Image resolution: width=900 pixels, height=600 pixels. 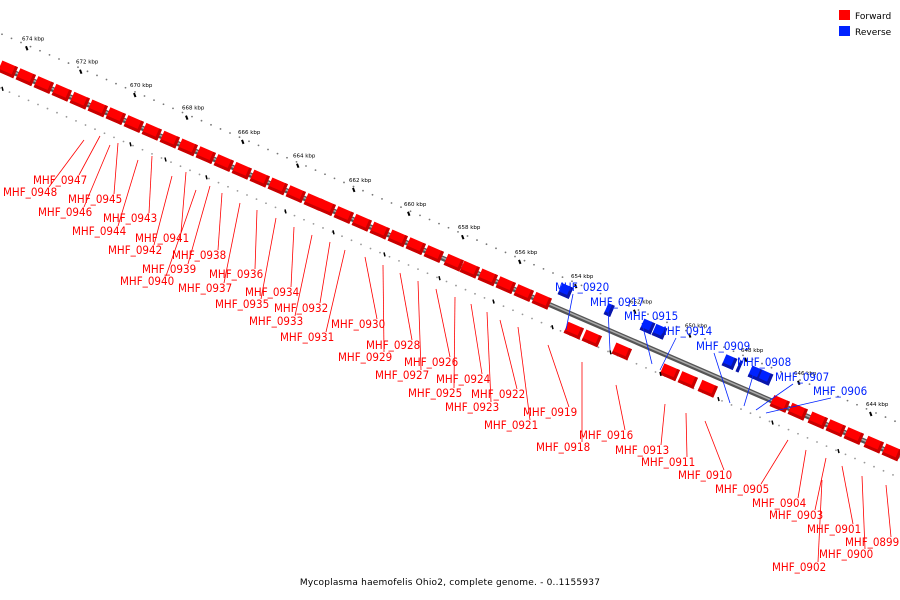 I want to click on scale-tick-label: 652 kbp, so click(x=641, y=303).